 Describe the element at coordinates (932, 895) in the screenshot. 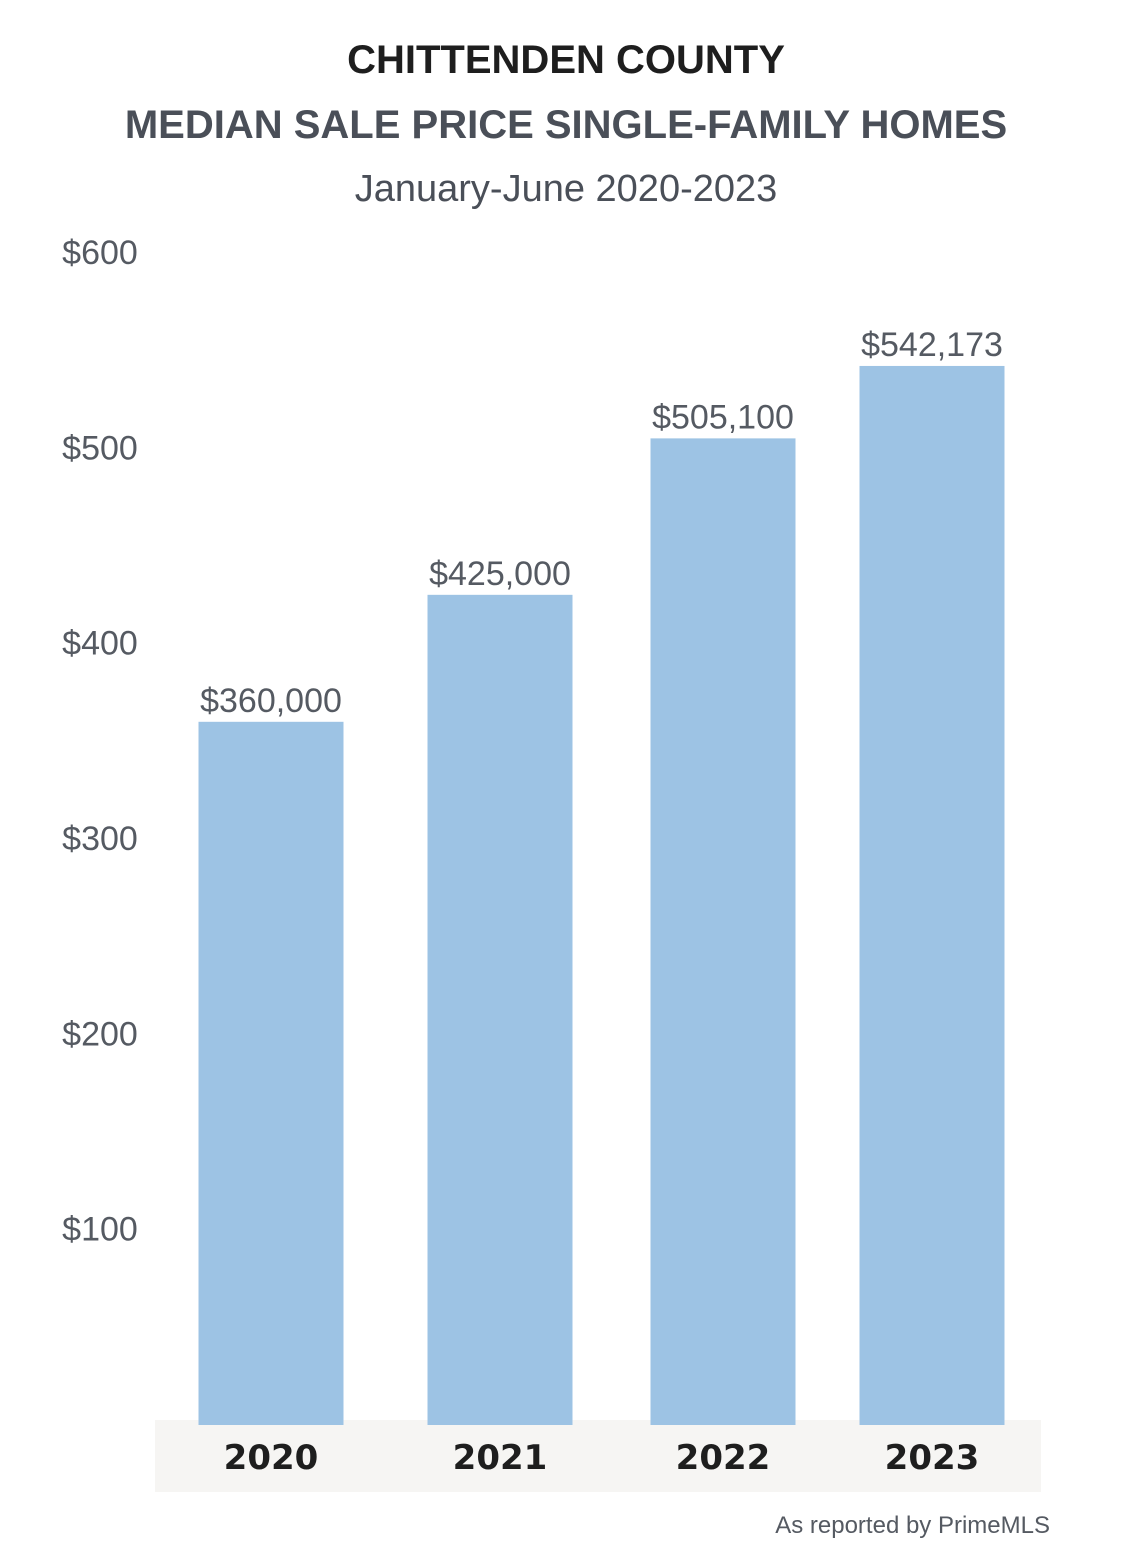

I see `bar-2023` at that location.